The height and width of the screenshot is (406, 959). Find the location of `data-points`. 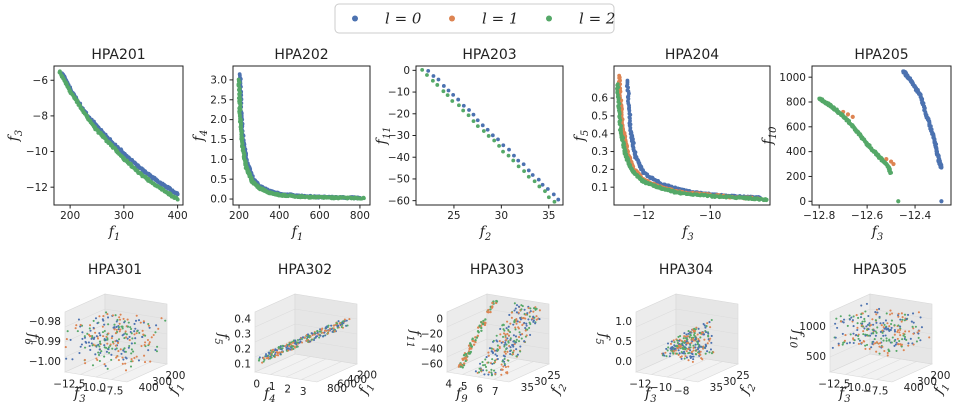

data-points is located at coordinates (118, 135).